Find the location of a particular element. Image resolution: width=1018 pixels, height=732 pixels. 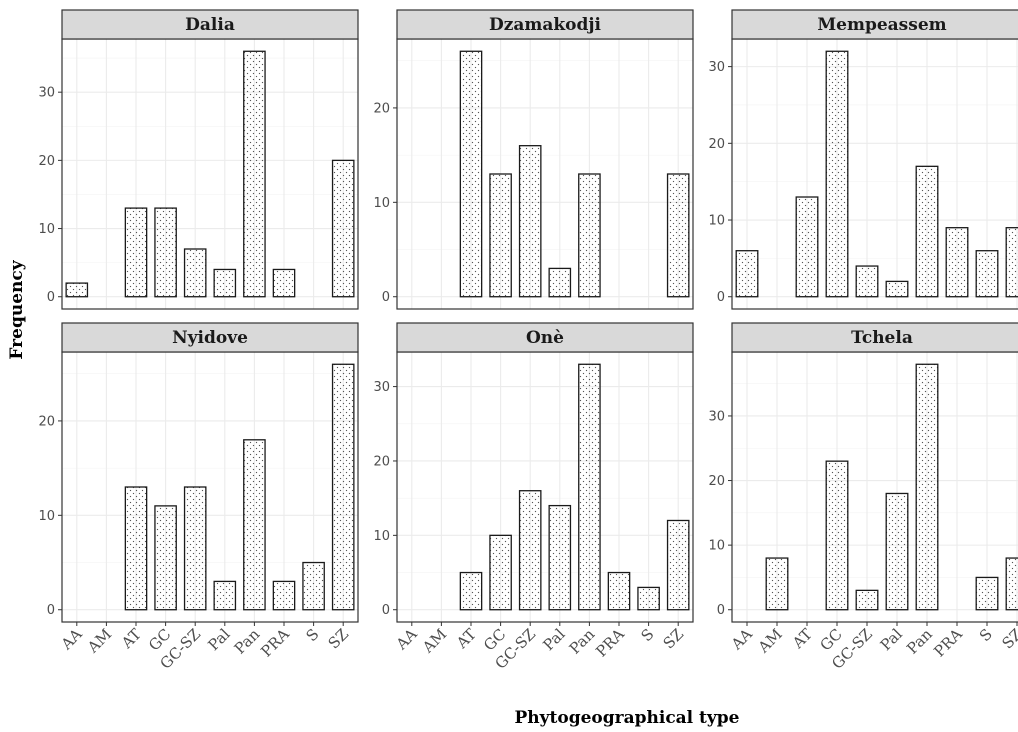

facet-title: Dzamakodji is located at coordinates (545, 25).